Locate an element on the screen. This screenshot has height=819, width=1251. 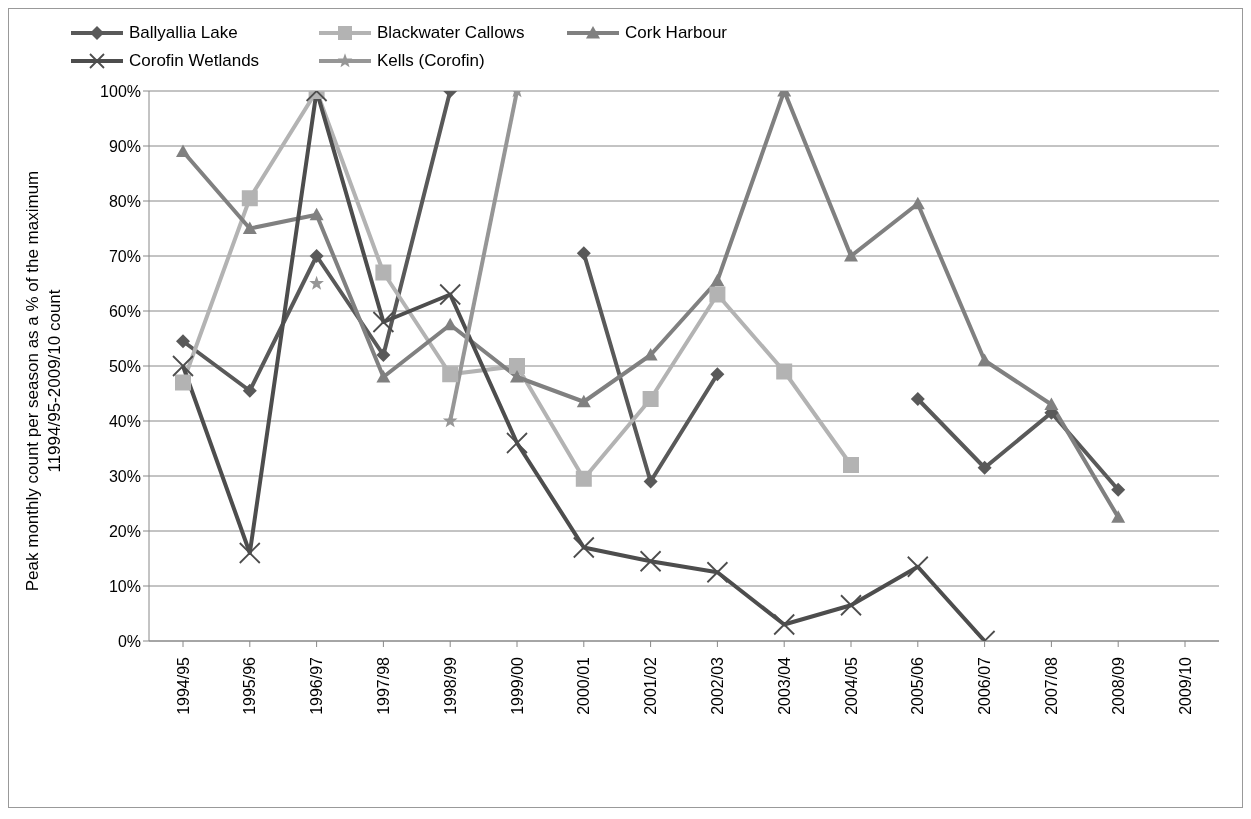
y-axis-title: Peak monthly count per season as a % of the maximum 11994/95-2009/10 count is located at coordinates (43, 381).